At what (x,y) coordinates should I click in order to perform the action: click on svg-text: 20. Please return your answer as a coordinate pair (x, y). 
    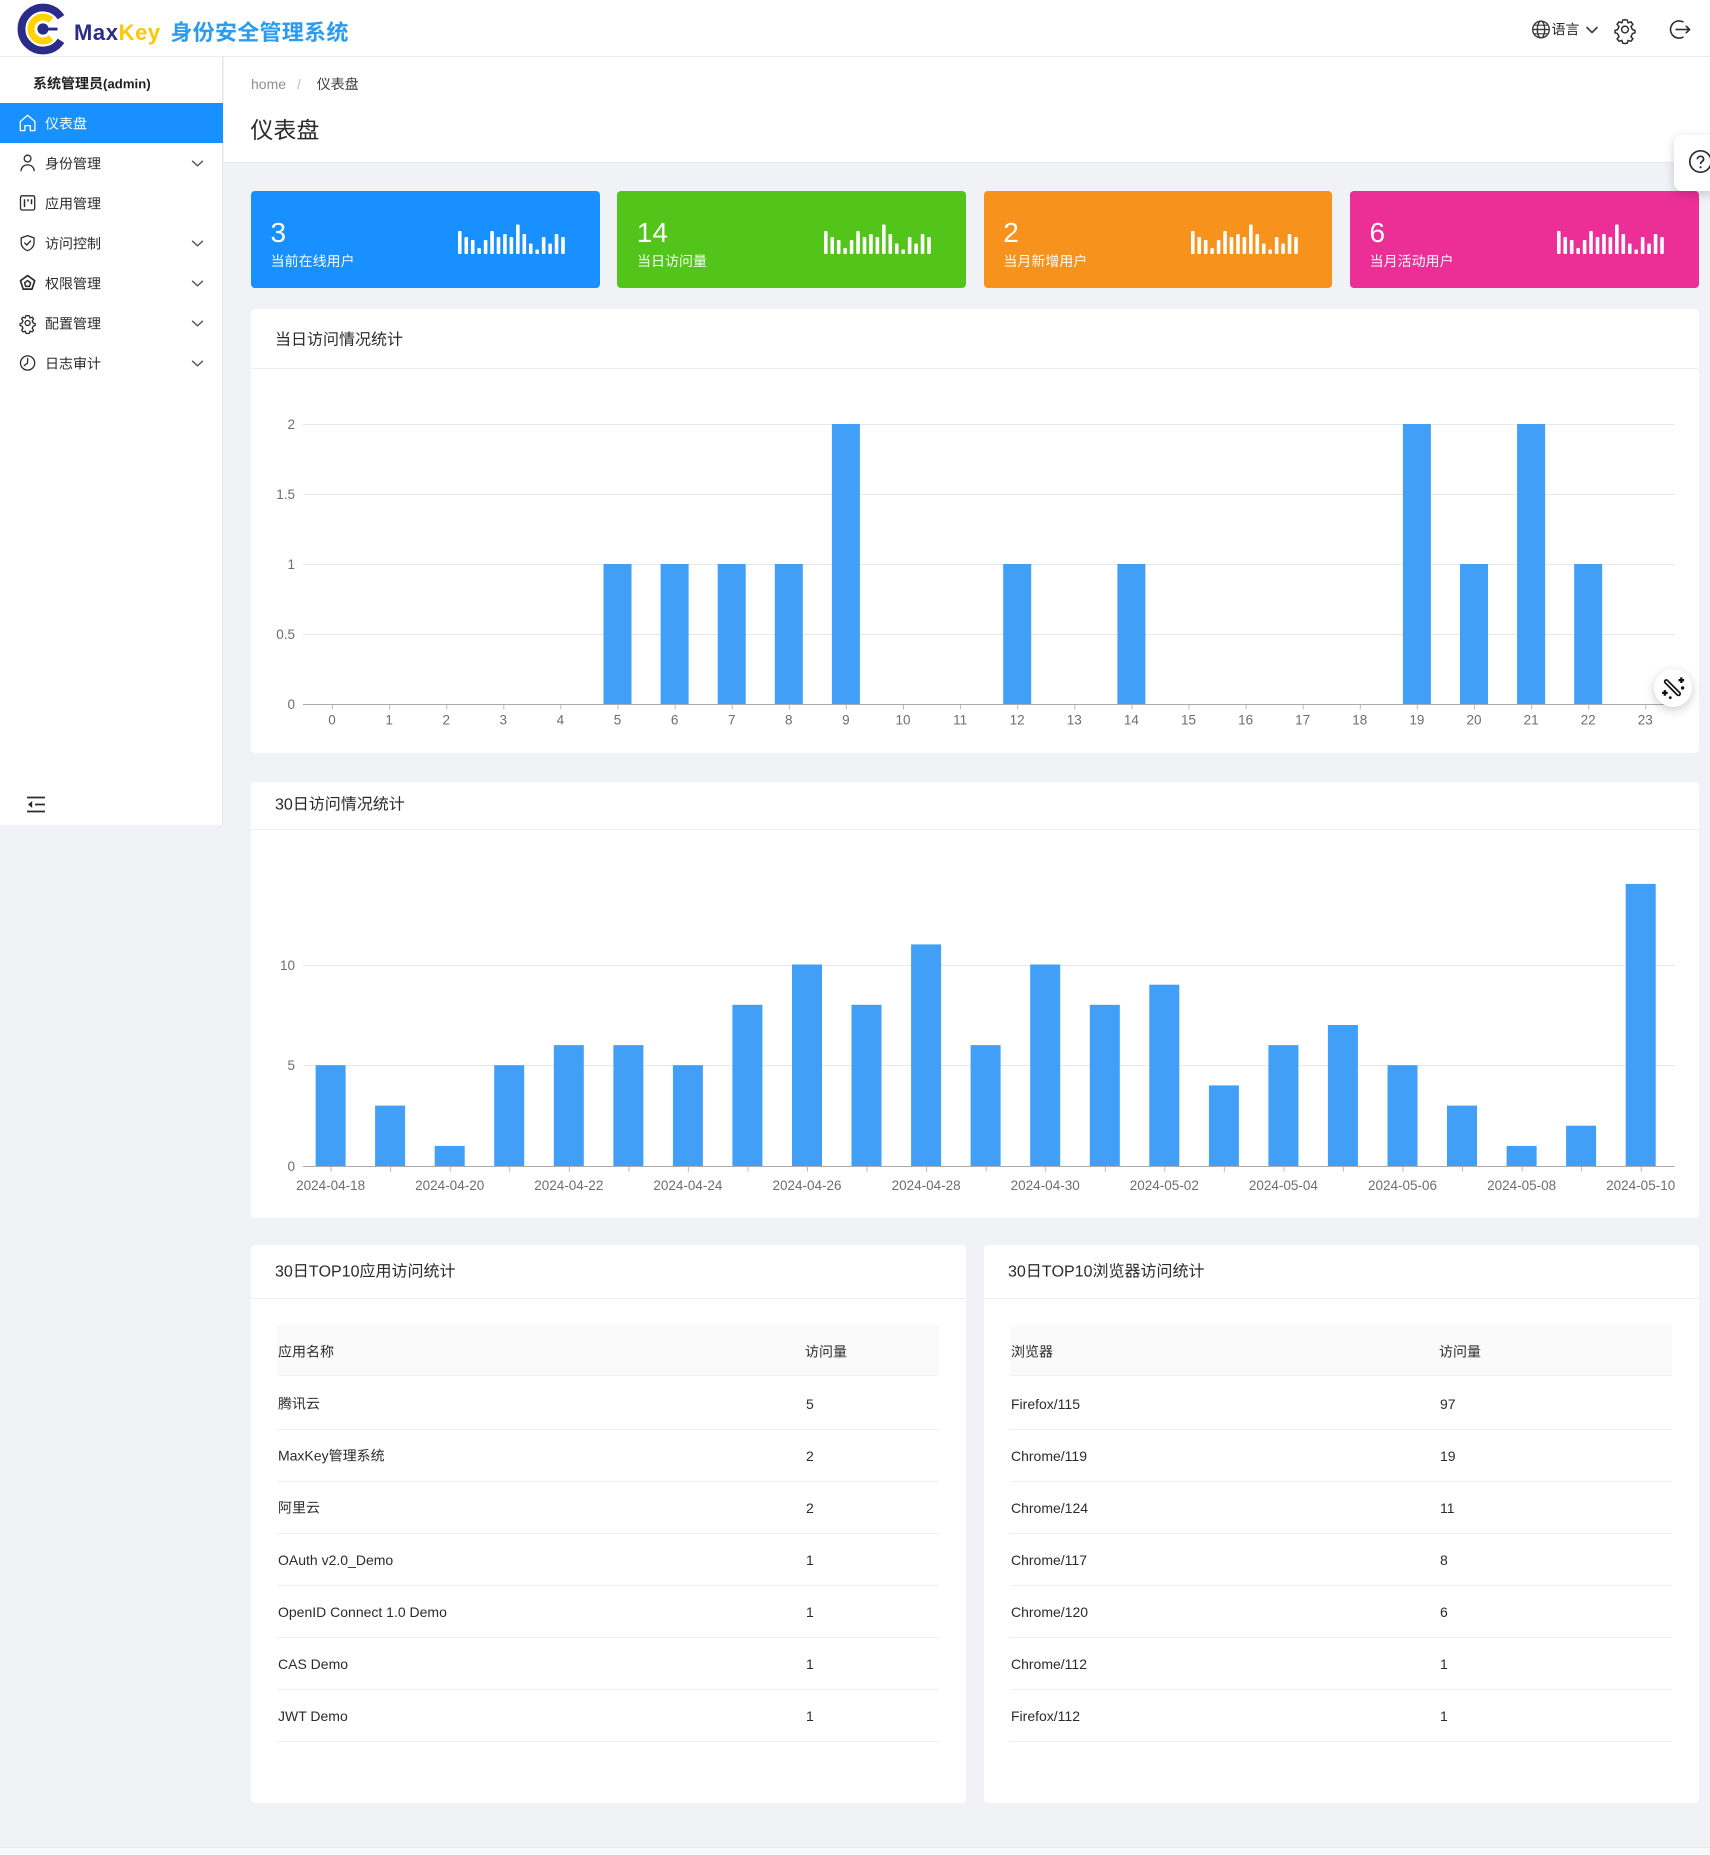
    Looking at the image, I should click on (1473, 720).